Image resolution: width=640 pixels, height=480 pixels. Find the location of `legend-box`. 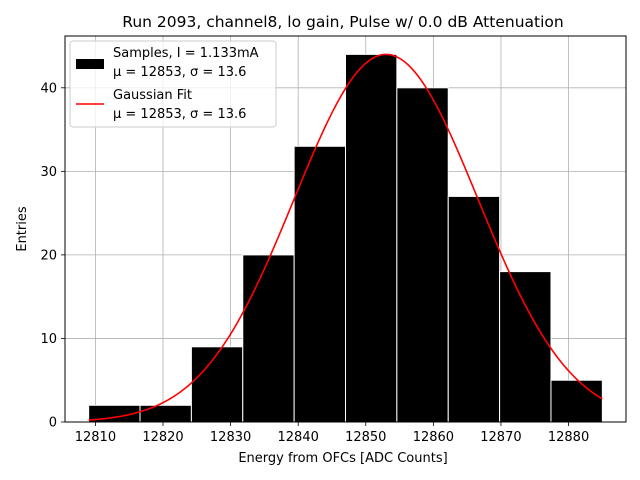

legend-box is located at coordinates (173, 84).